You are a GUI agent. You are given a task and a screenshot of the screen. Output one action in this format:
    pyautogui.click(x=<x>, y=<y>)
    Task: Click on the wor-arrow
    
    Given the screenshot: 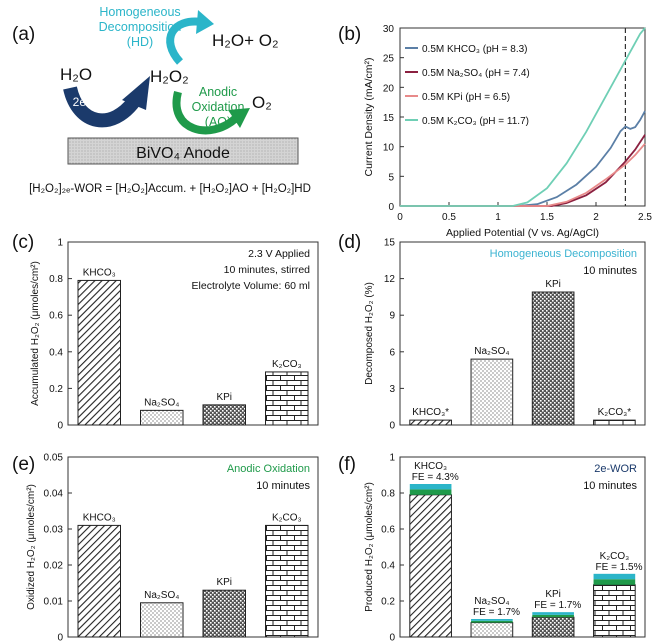 What is the action you would take?
    pyautogui.click(x=102, y=107)
    